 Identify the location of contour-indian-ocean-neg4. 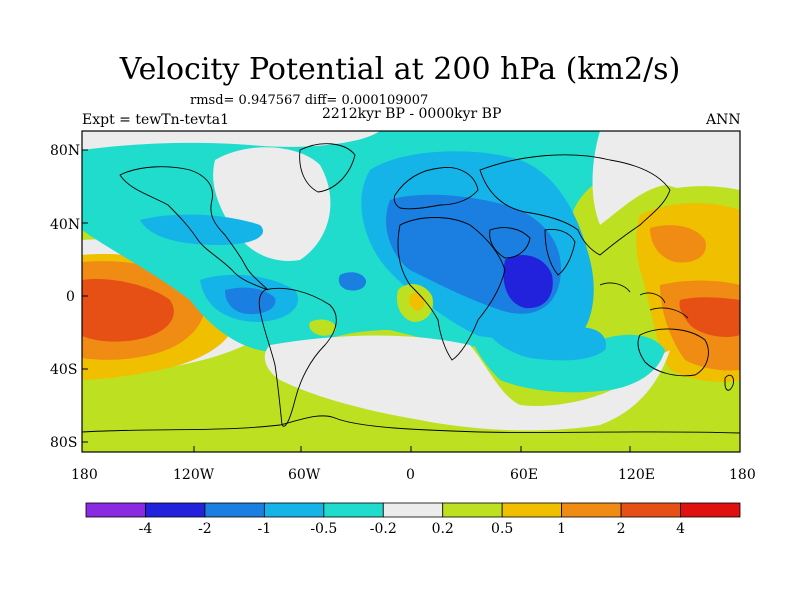
(528, 282).